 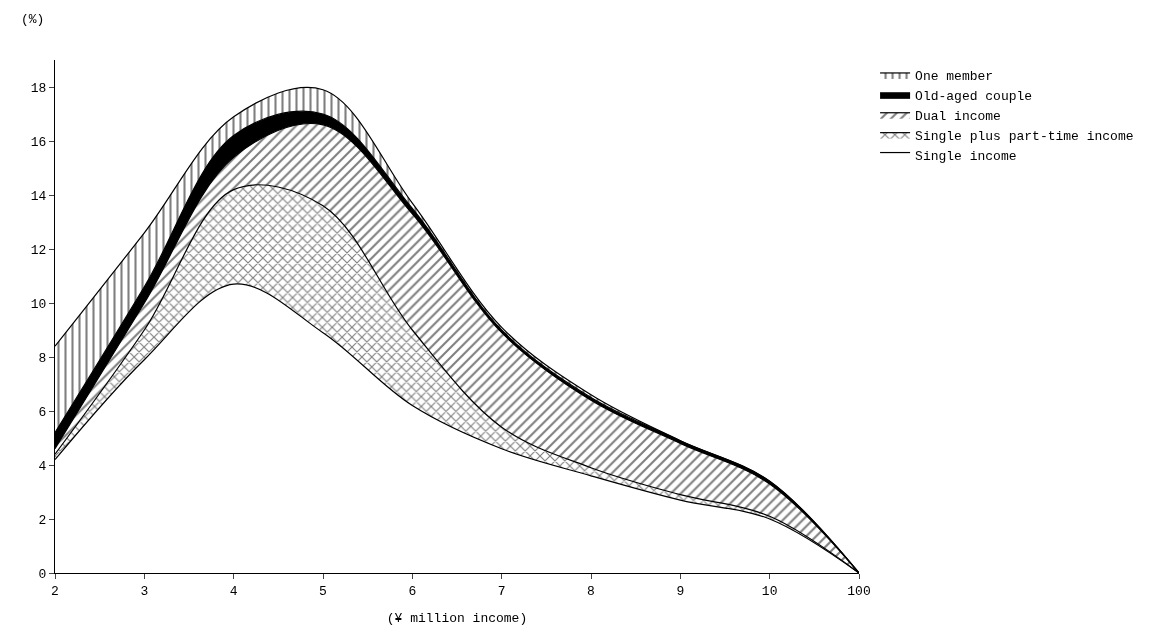 I want to click on x-tick-label: 3, so click(x=144, y=591).